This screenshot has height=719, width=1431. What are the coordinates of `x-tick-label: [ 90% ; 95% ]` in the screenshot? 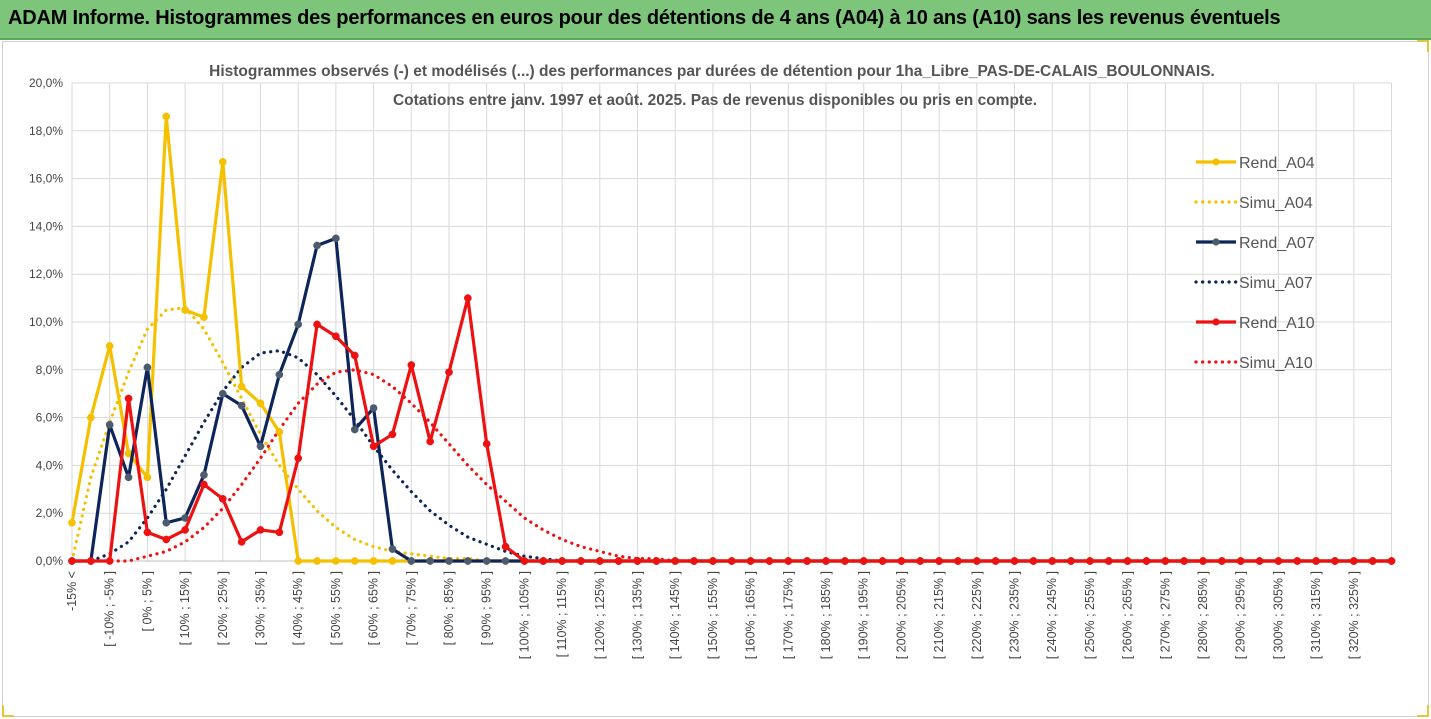 It's located at (487, 608).